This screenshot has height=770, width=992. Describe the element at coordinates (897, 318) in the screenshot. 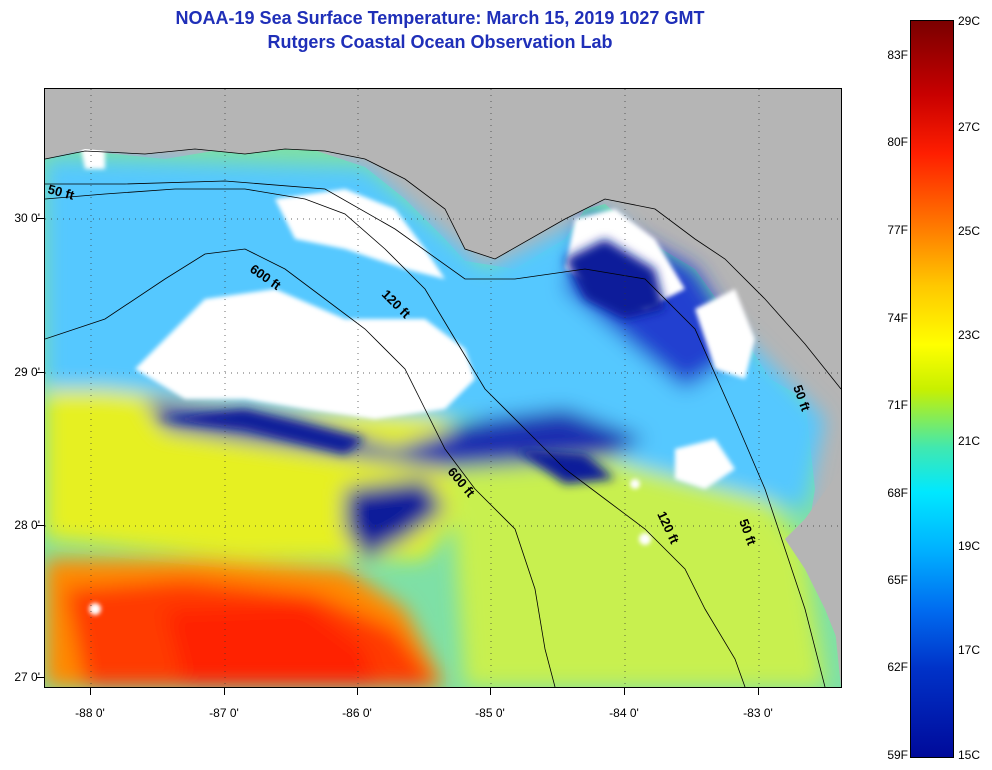

I see `colorbar-f-label: 74F` at that location.